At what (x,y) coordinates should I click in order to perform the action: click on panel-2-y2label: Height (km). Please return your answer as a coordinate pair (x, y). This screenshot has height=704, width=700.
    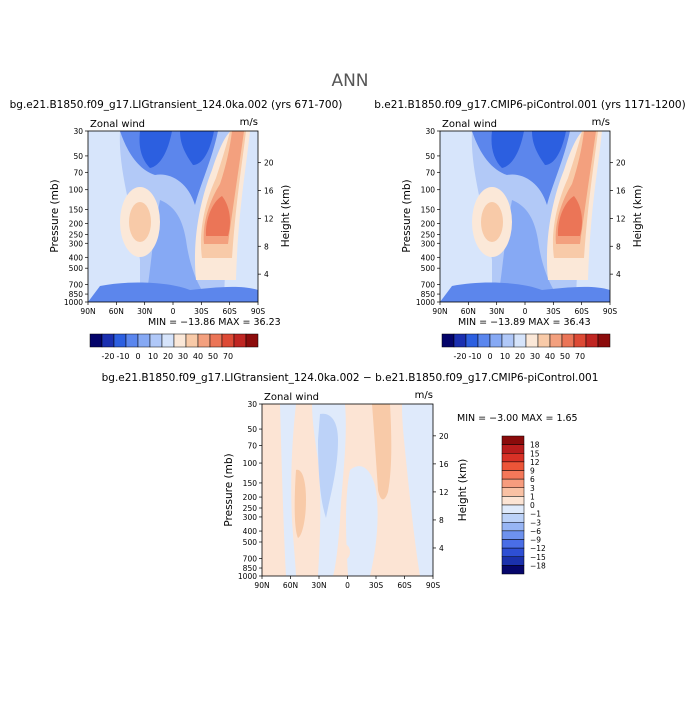
    Looking at the image, I should click on (638, 216).